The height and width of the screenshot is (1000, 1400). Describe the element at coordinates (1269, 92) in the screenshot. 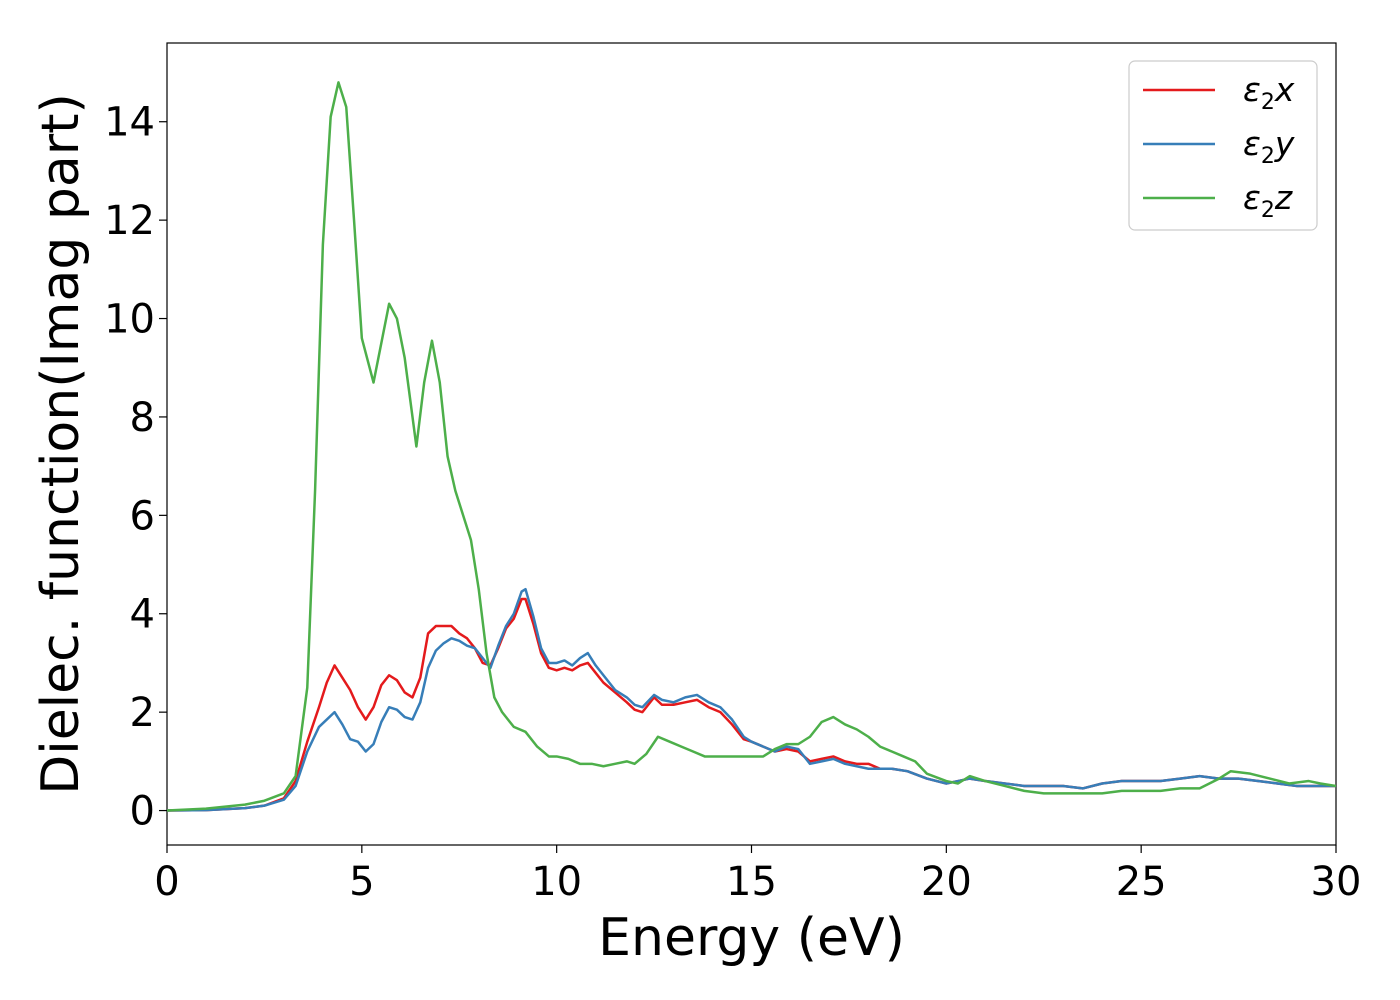

I see `legend-label-x: ε2x` at that location.